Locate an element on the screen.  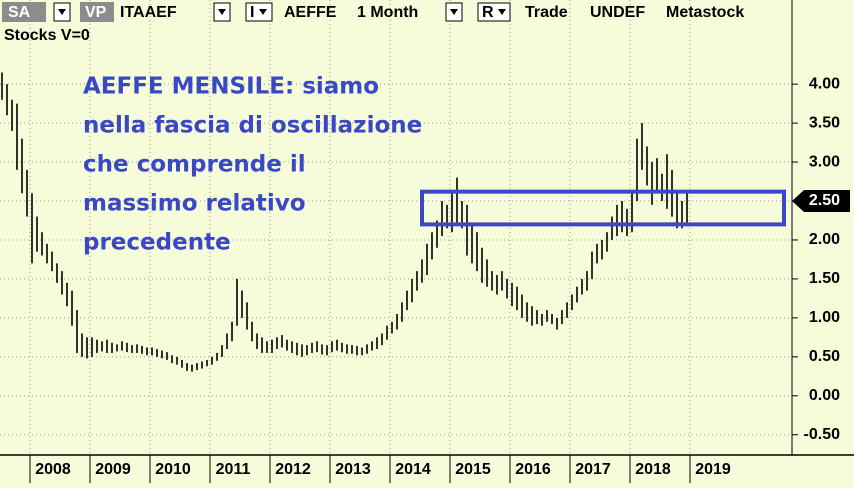
oscillation-band is located at coordinates (603, 208).